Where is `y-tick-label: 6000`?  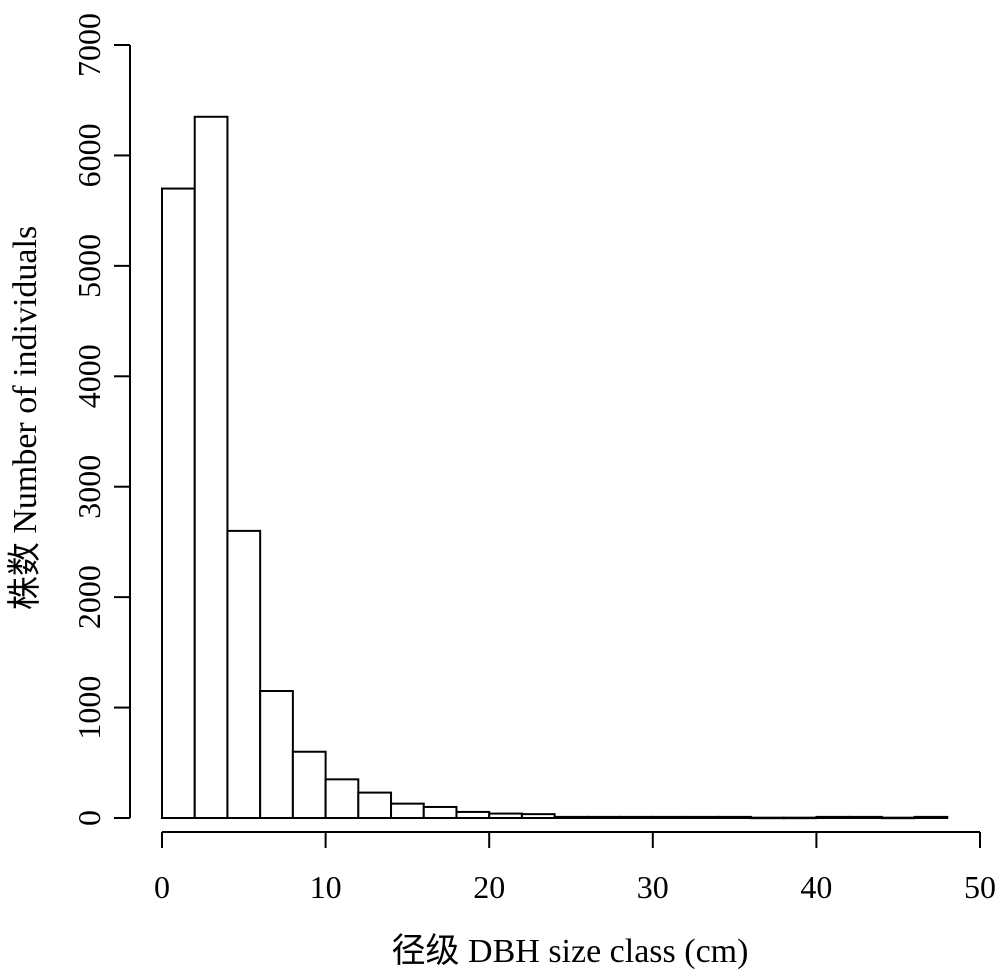
y-tick-label: 6000 is located at coordinates (89, 155).